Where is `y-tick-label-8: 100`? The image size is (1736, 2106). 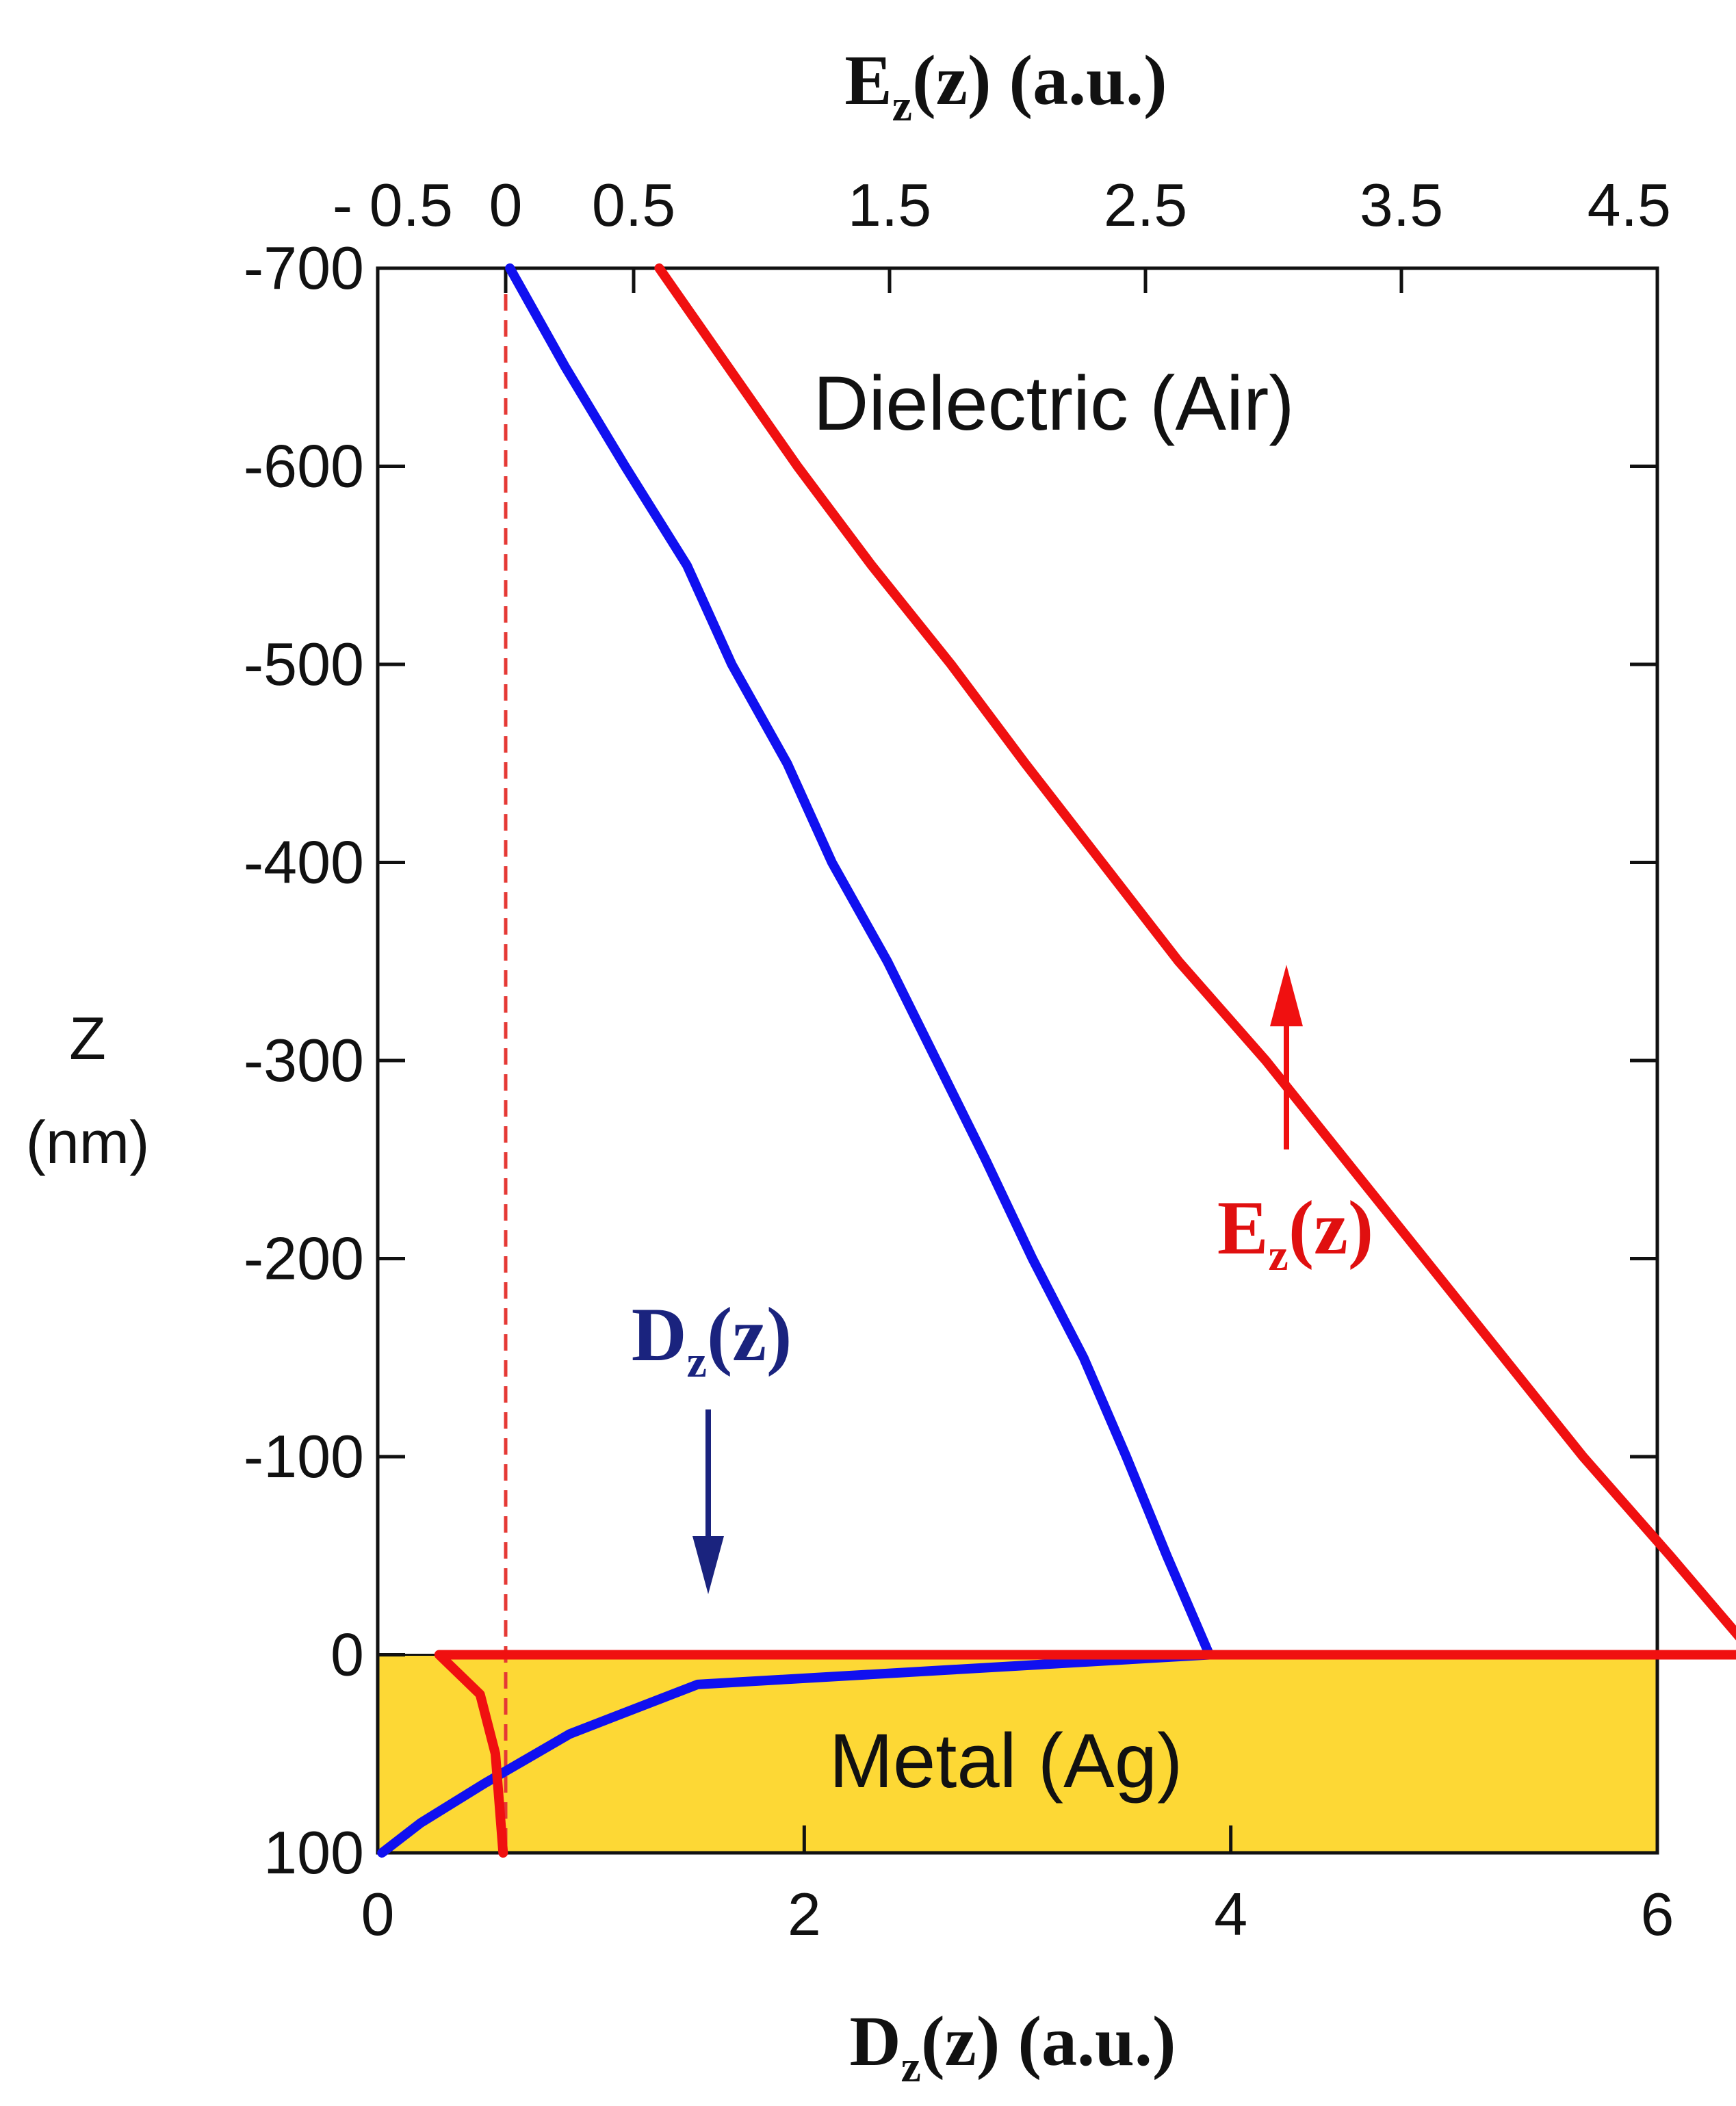
y-tick-label-8: 100 is located at coordinates (313, 1852).